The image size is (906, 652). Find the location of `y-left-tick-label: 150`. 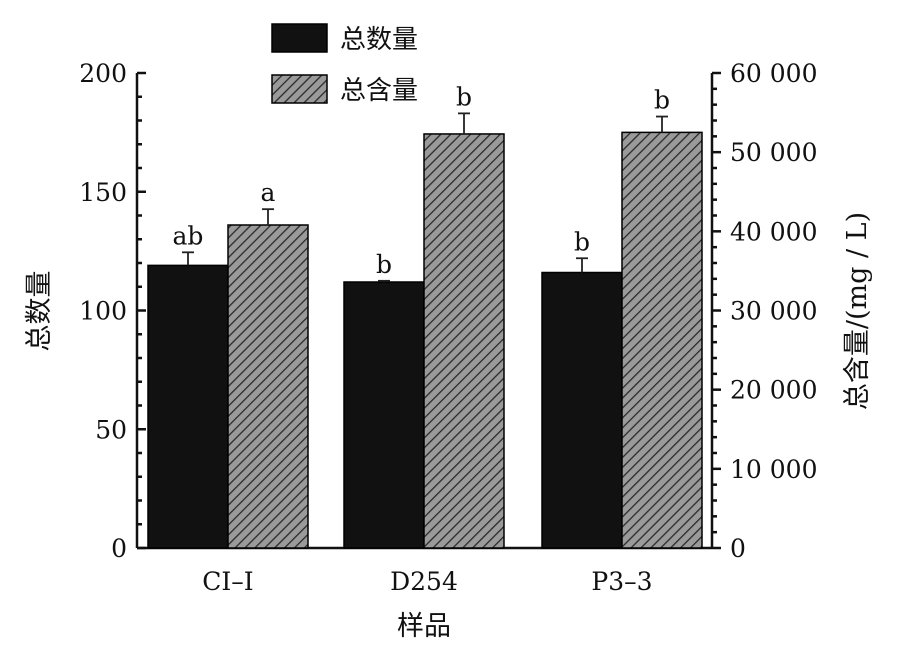

y-left-tick-label: 150 is located at coordinates (103, 192).